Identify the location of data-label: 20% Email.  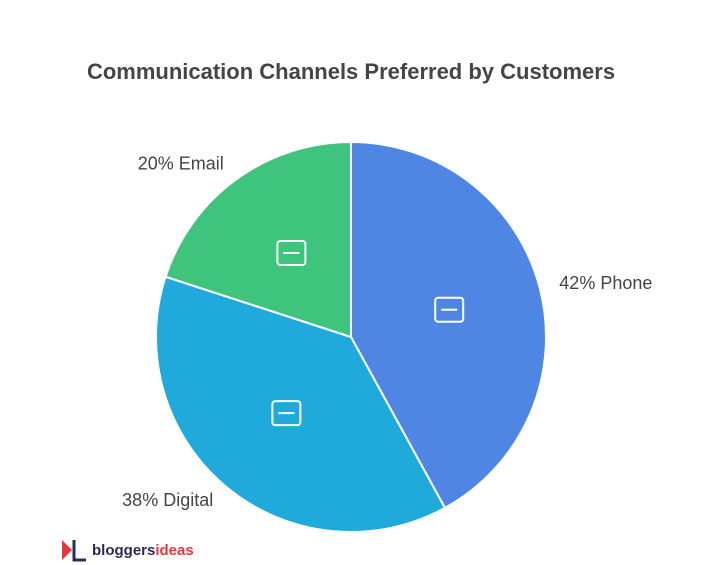
(181, 163).